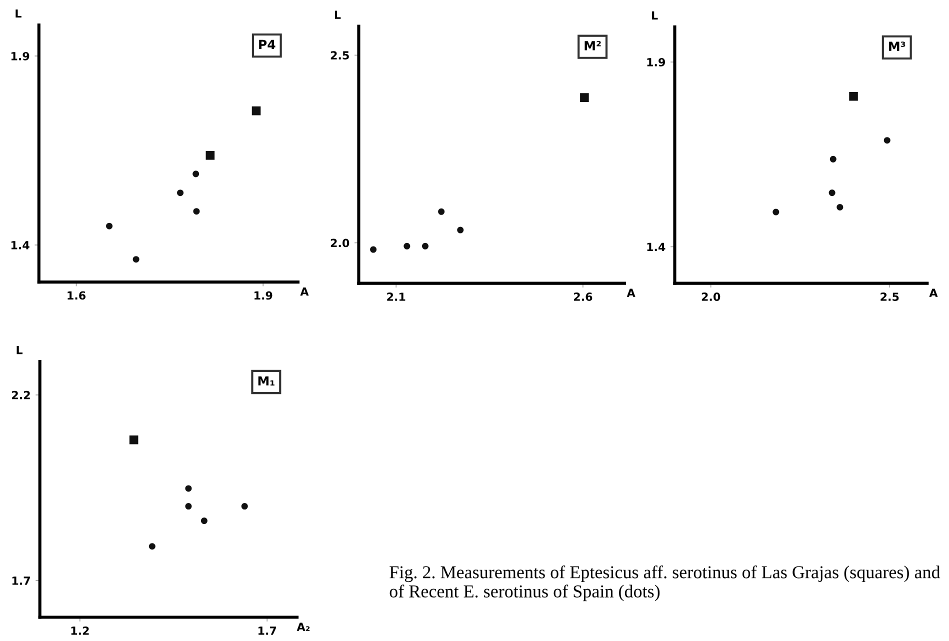 The image size is (949, 641). I want to click on x-axis-title: A₂, so click(303, 626).